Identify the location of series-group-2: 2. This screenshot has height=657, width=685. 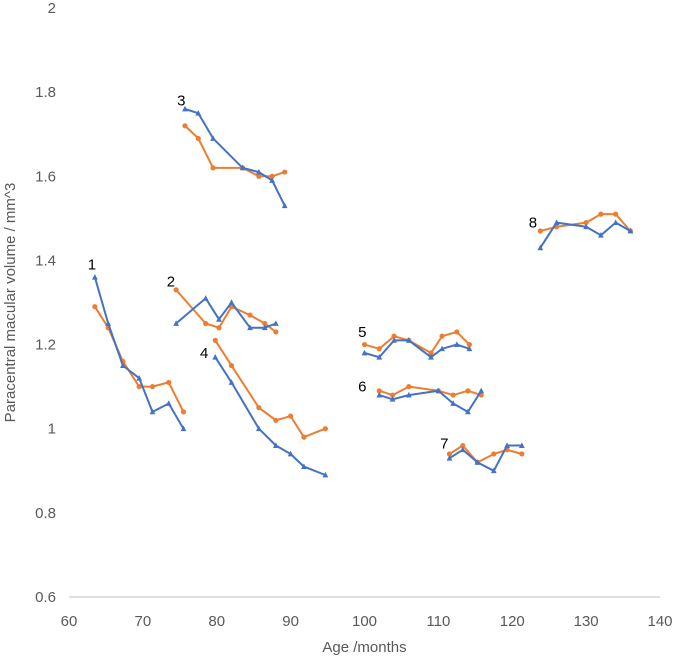
(223, 304).